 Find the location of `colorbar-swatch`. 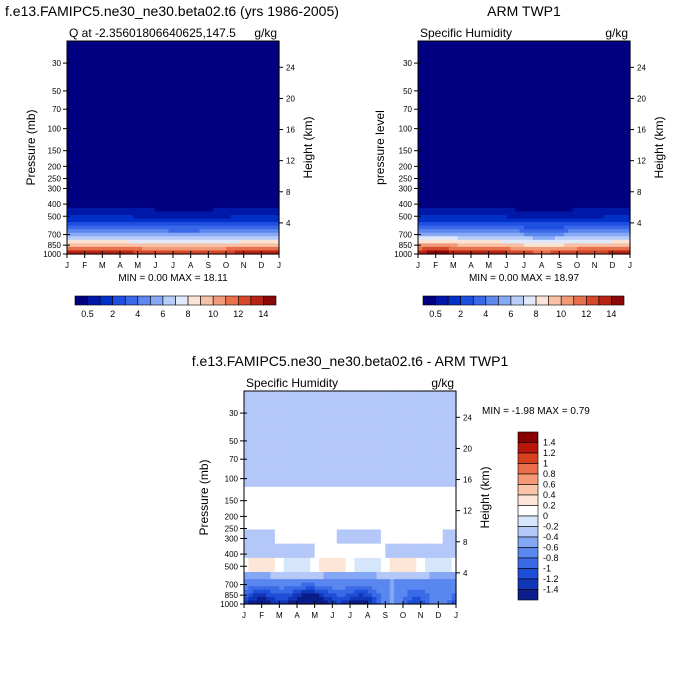

colorbar-swatch is located at coordinates (207, 300).